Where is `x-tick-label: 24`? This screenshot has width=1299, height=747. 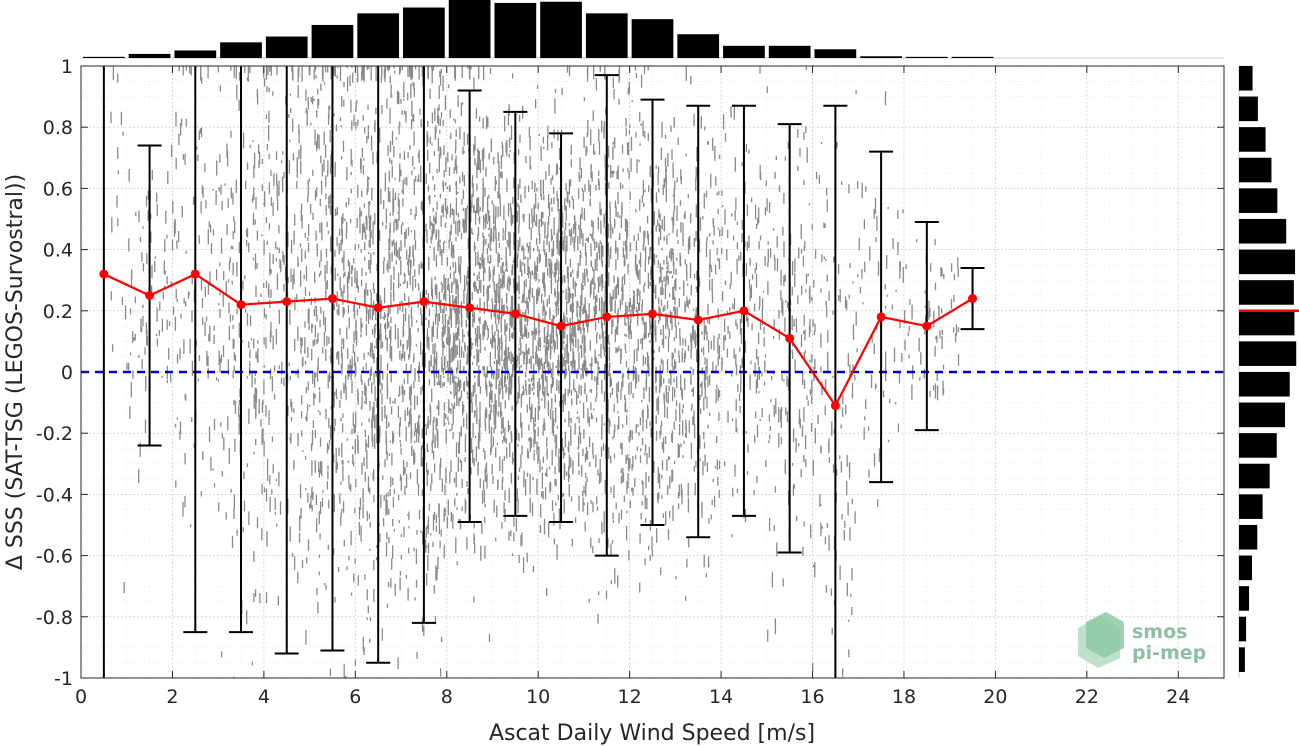 x-tick-label: 24 is located at coordinates (1178, 697).